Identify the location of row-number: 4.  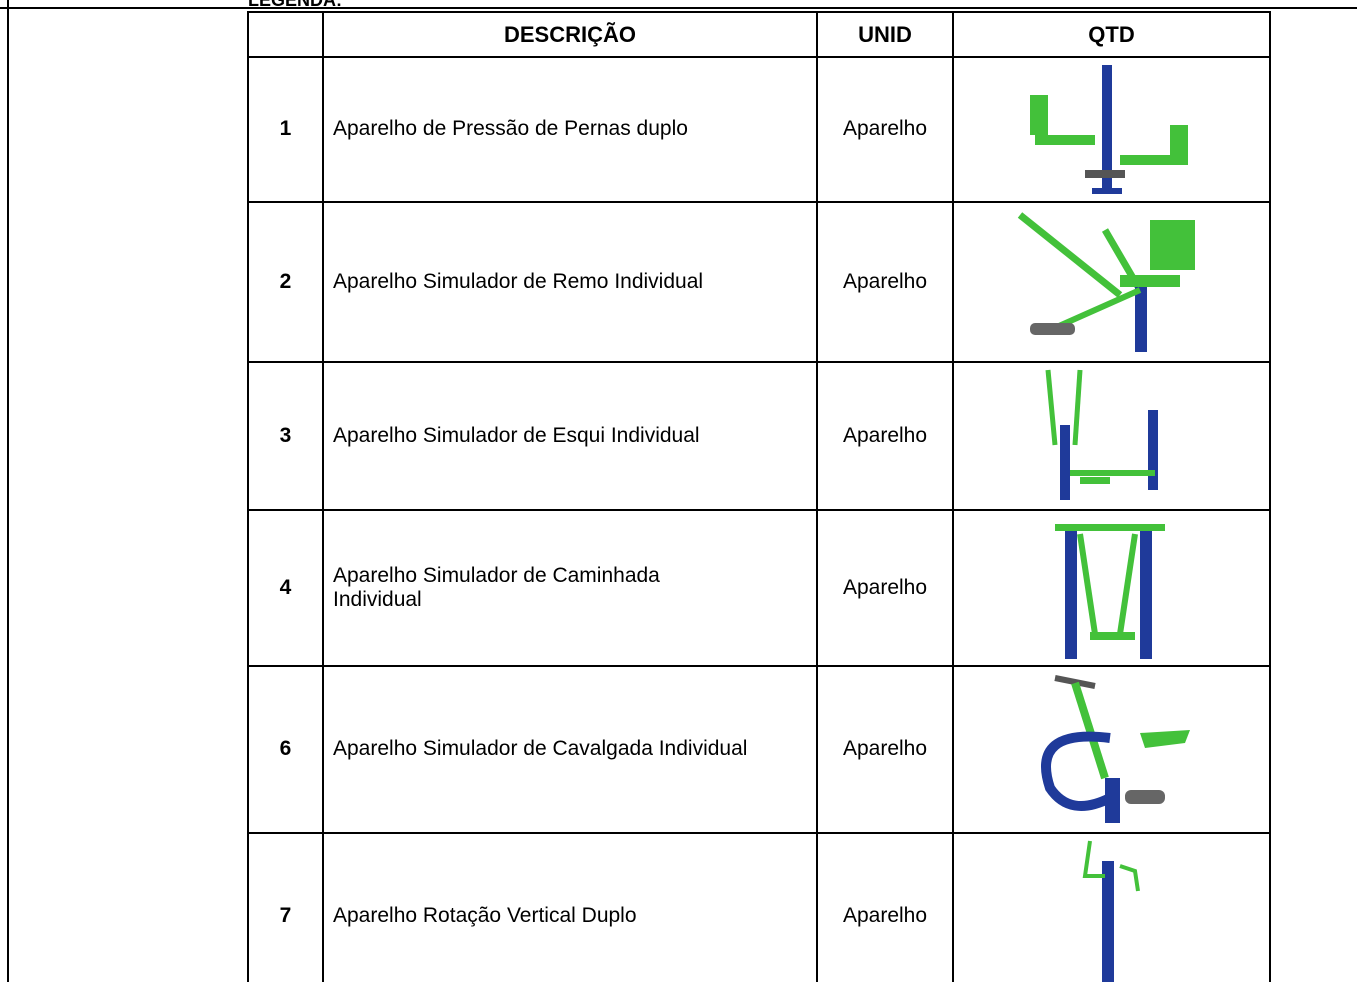
(285, 587).